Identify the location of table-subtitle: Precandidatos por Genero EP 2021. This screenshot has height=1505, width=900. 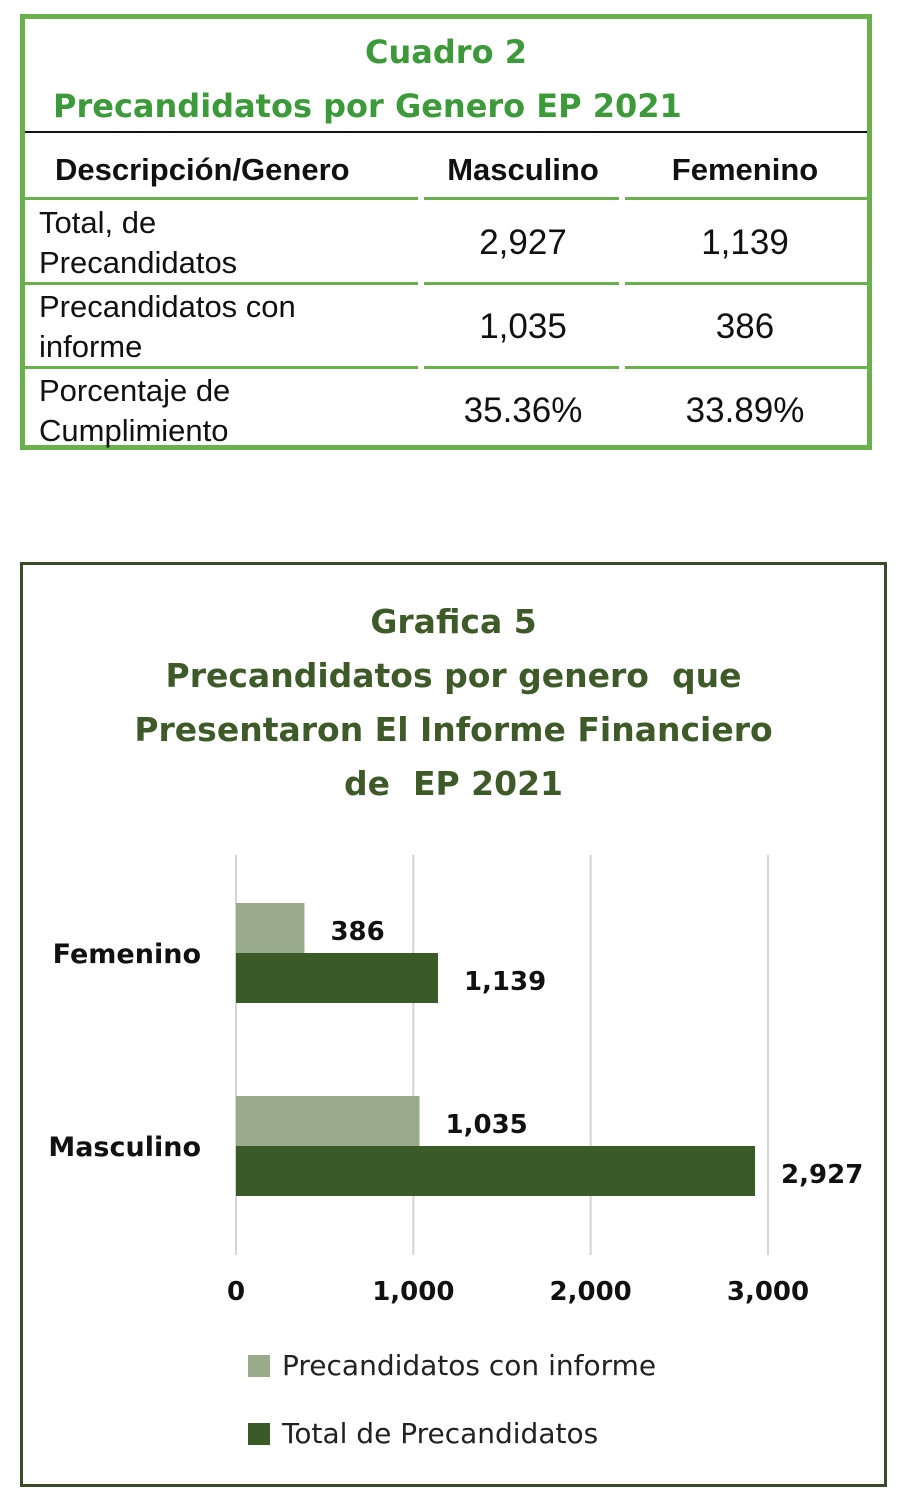
(367, 106).